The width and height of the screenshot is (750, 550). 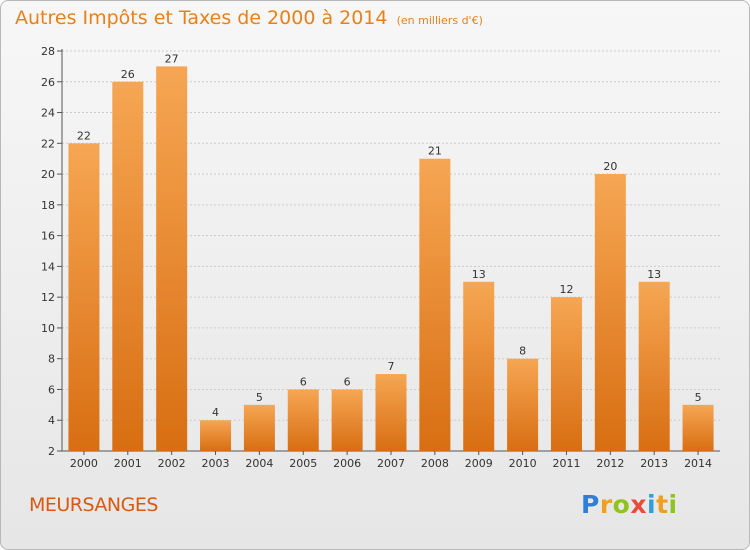 I want to click on logo-letter: o, so click(x=621, y=504).